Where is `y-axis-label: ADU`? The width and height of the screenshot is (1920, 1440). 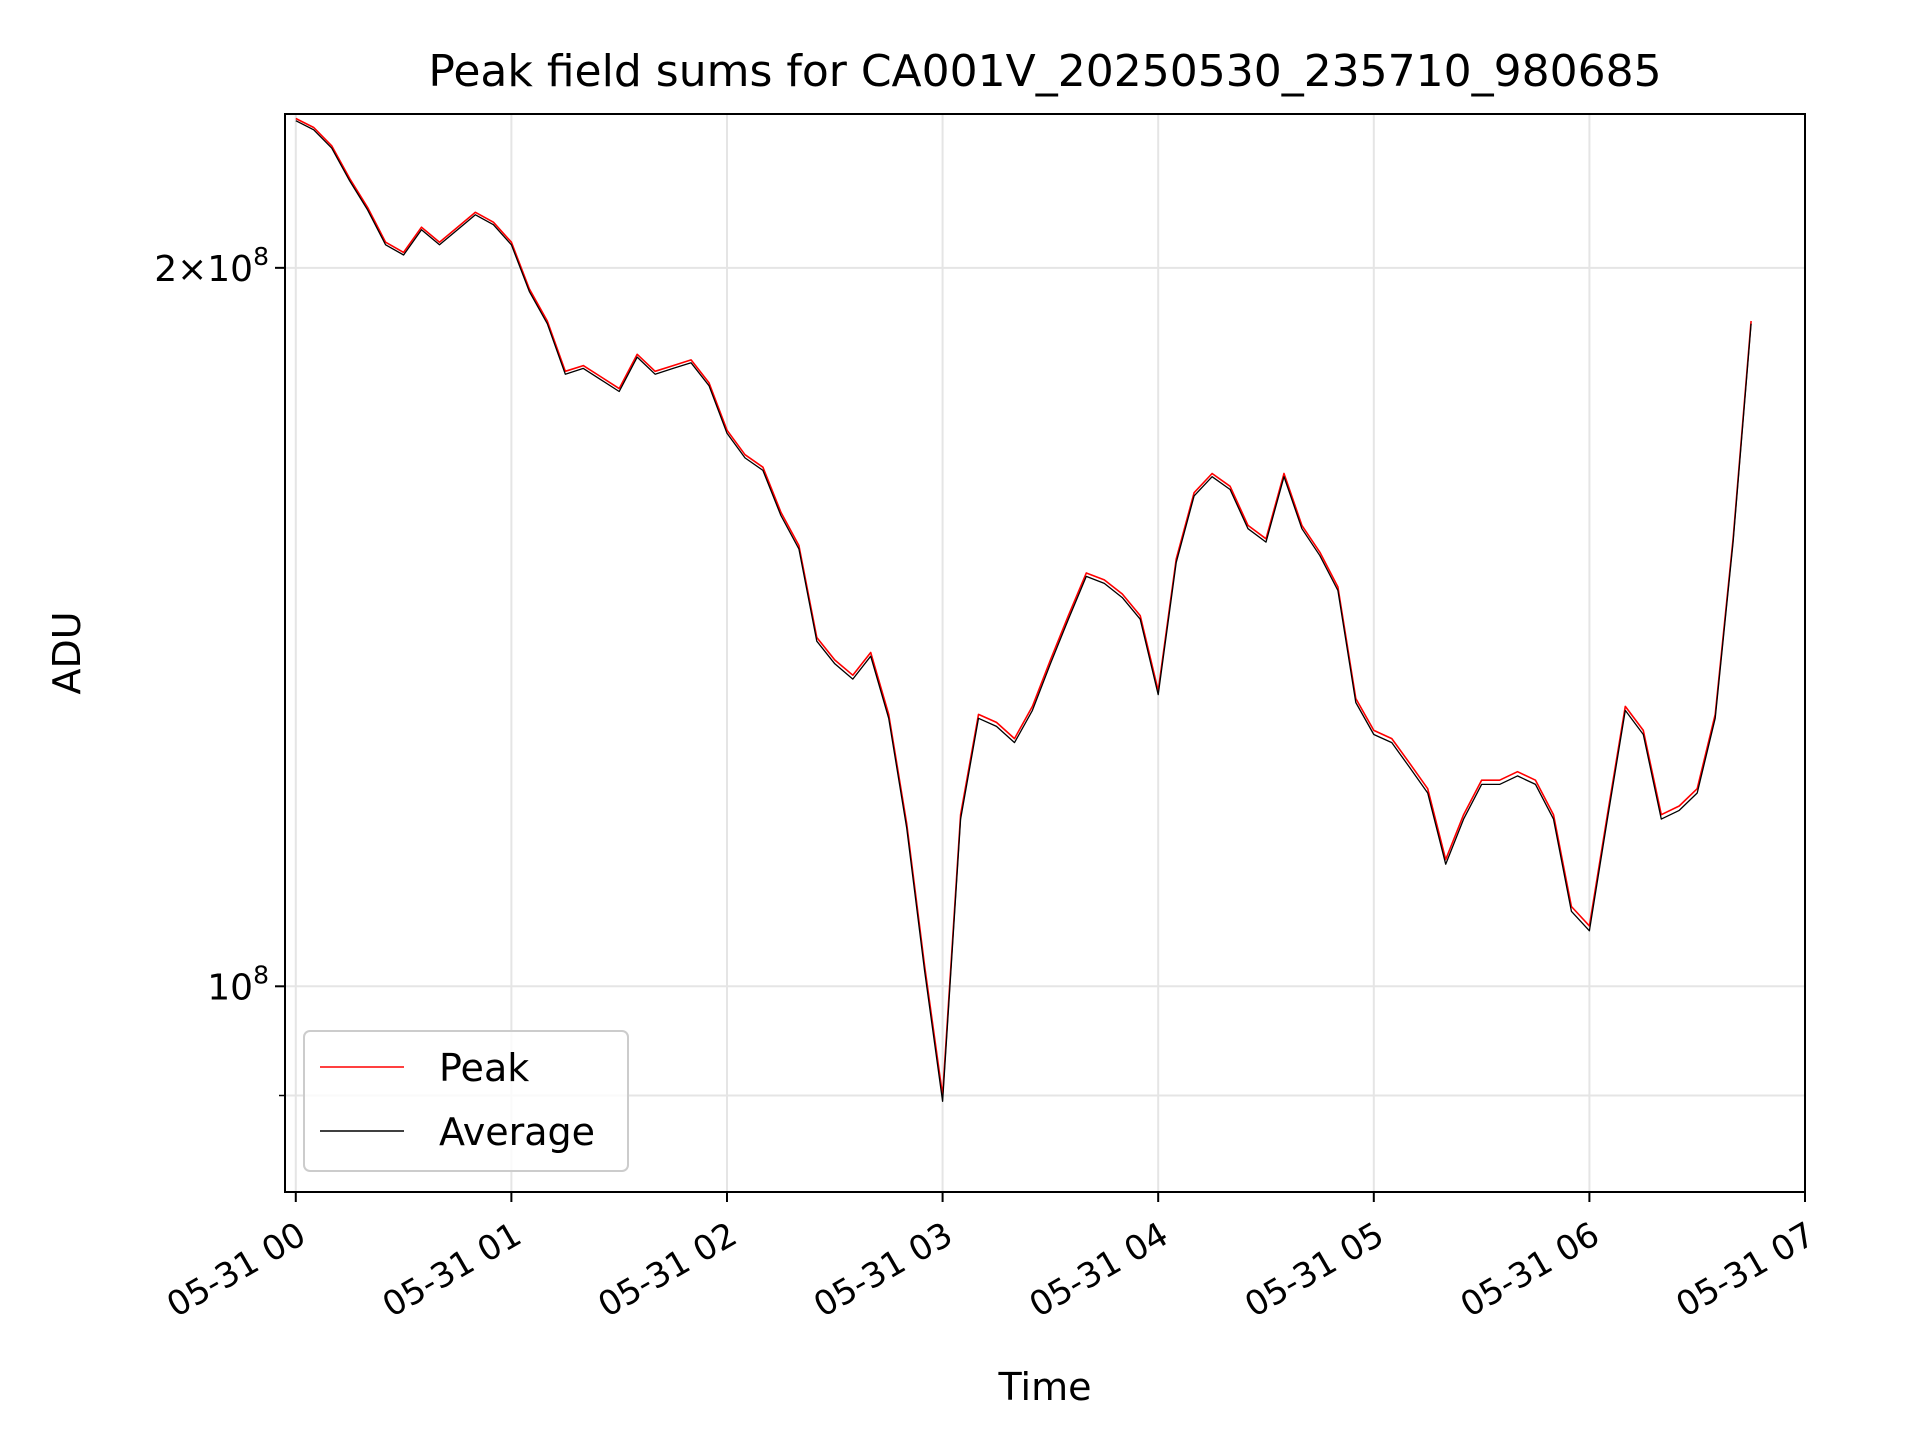 y-axis-label: ADU is located at coordinates (67, 652).